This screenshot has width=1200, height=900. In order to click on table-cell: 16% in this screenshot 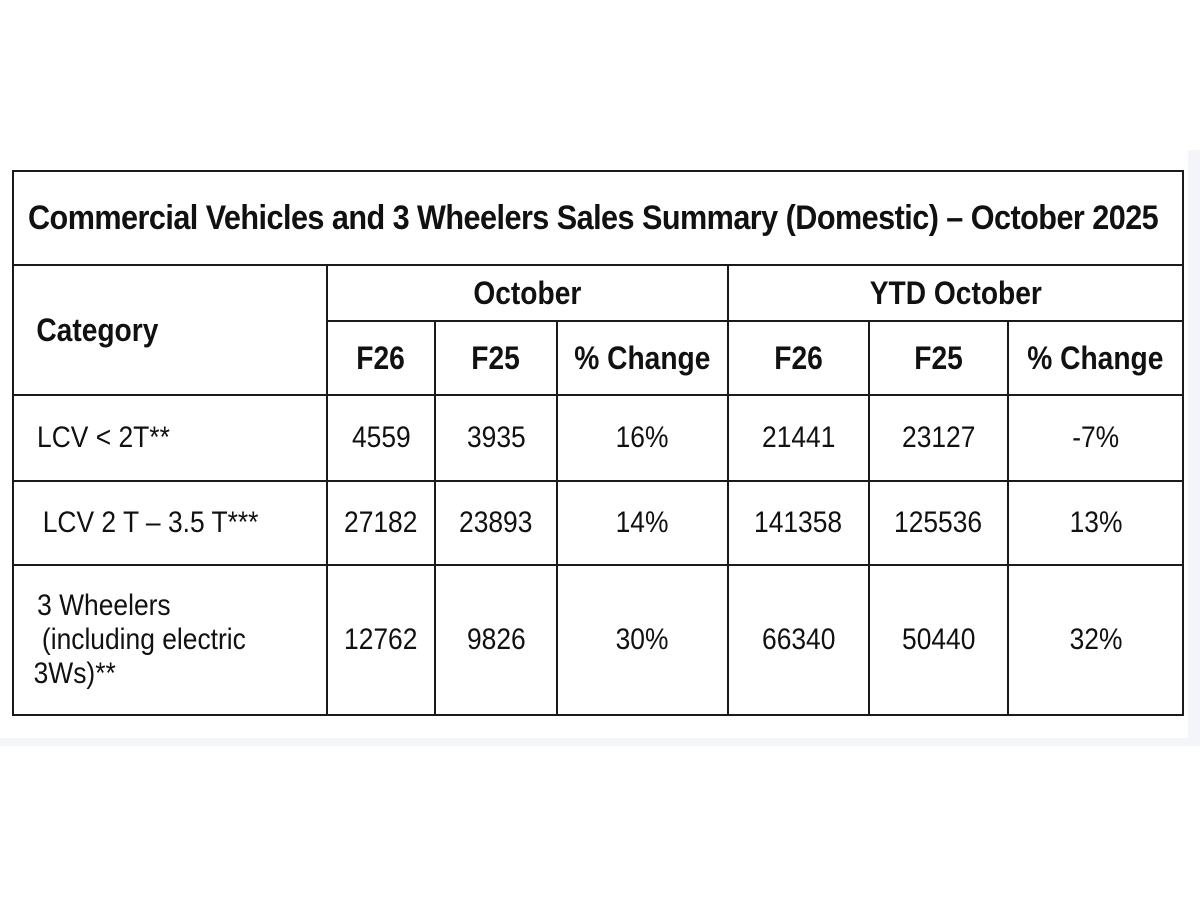, I will do `click(642, 438)`.